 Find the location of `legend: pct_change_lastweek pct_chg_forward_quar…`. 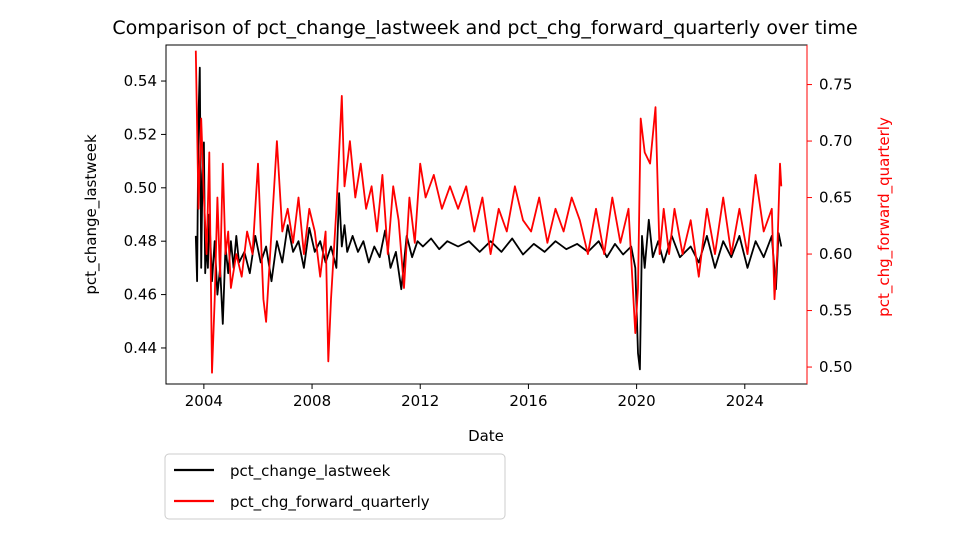

legend: pct_change_lastweek pct_chg_forward_quar… is located at coordinates (335, 486).